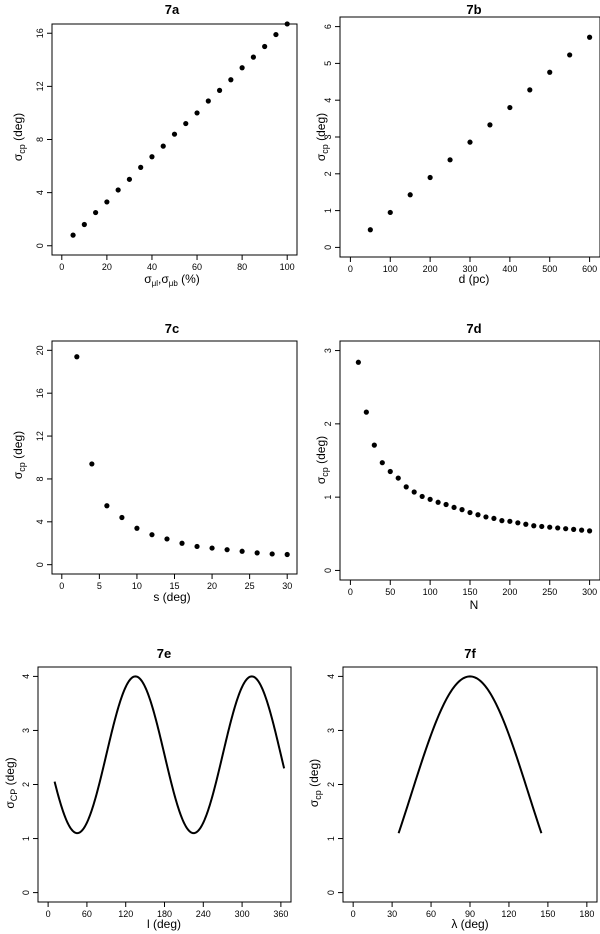  I want to click on panel-7e-xlabel: l (deg), so click(164, 924).